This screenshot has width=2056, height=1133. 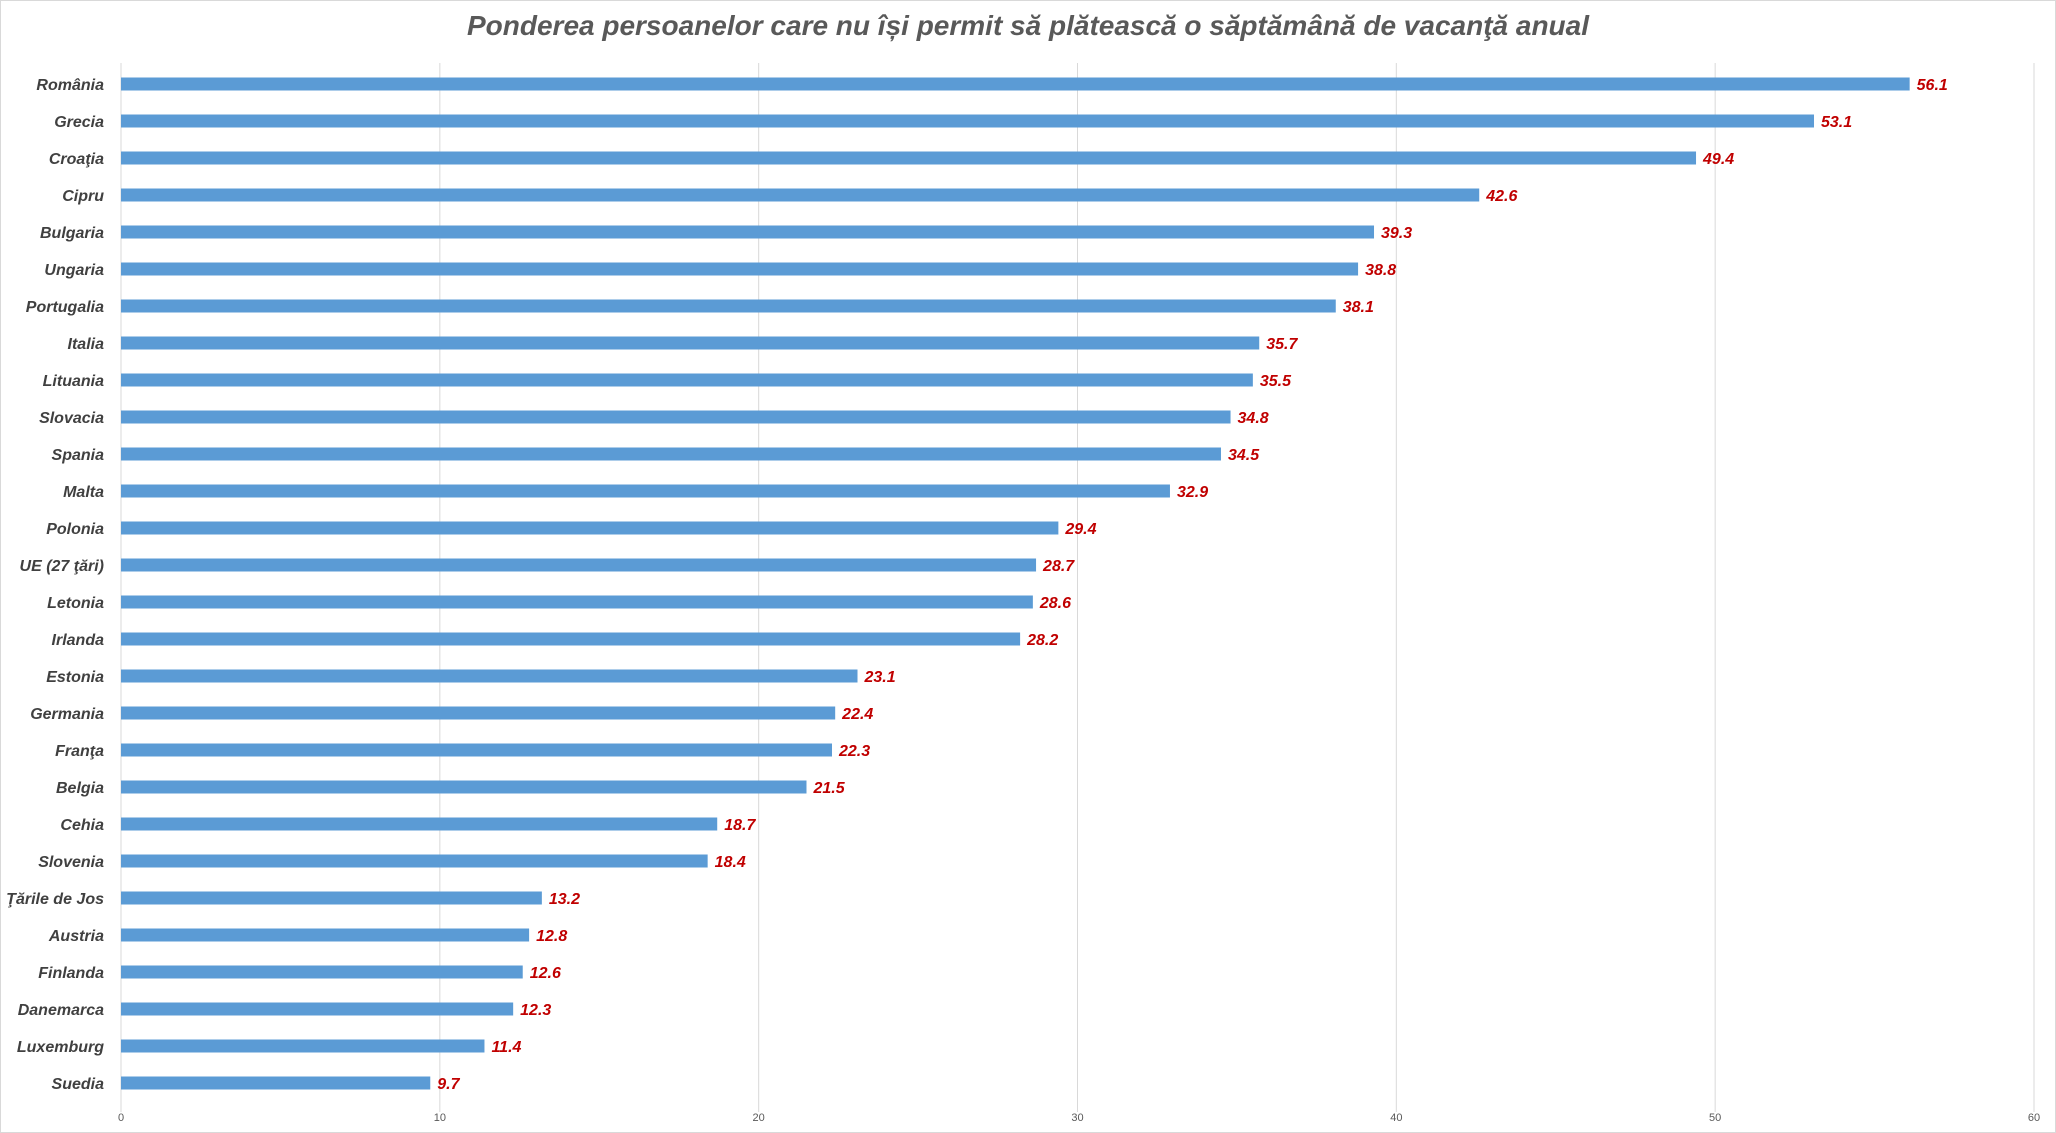 I want to click on category-label: Grecia, so click(x=79, y=122).